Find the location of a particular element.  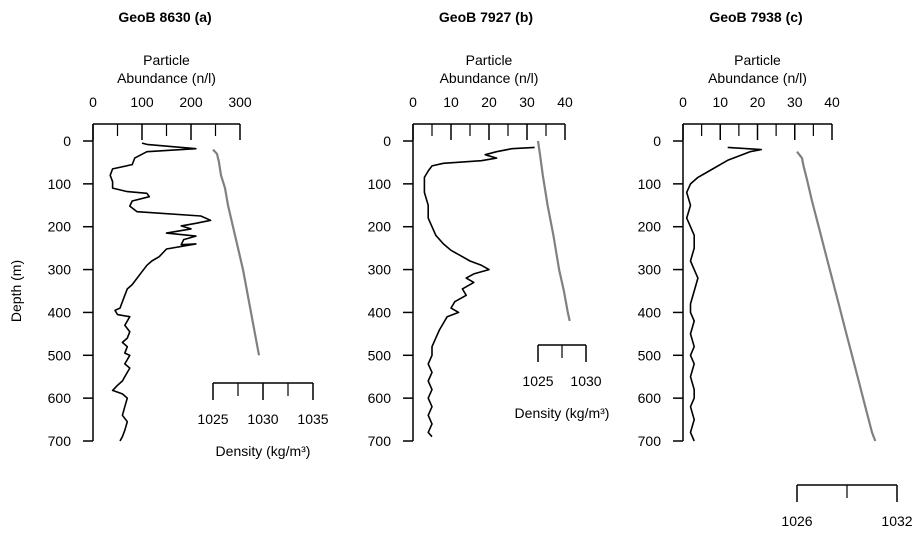

y-axis-label: Depth (m) is located at coordinates (16, 291).